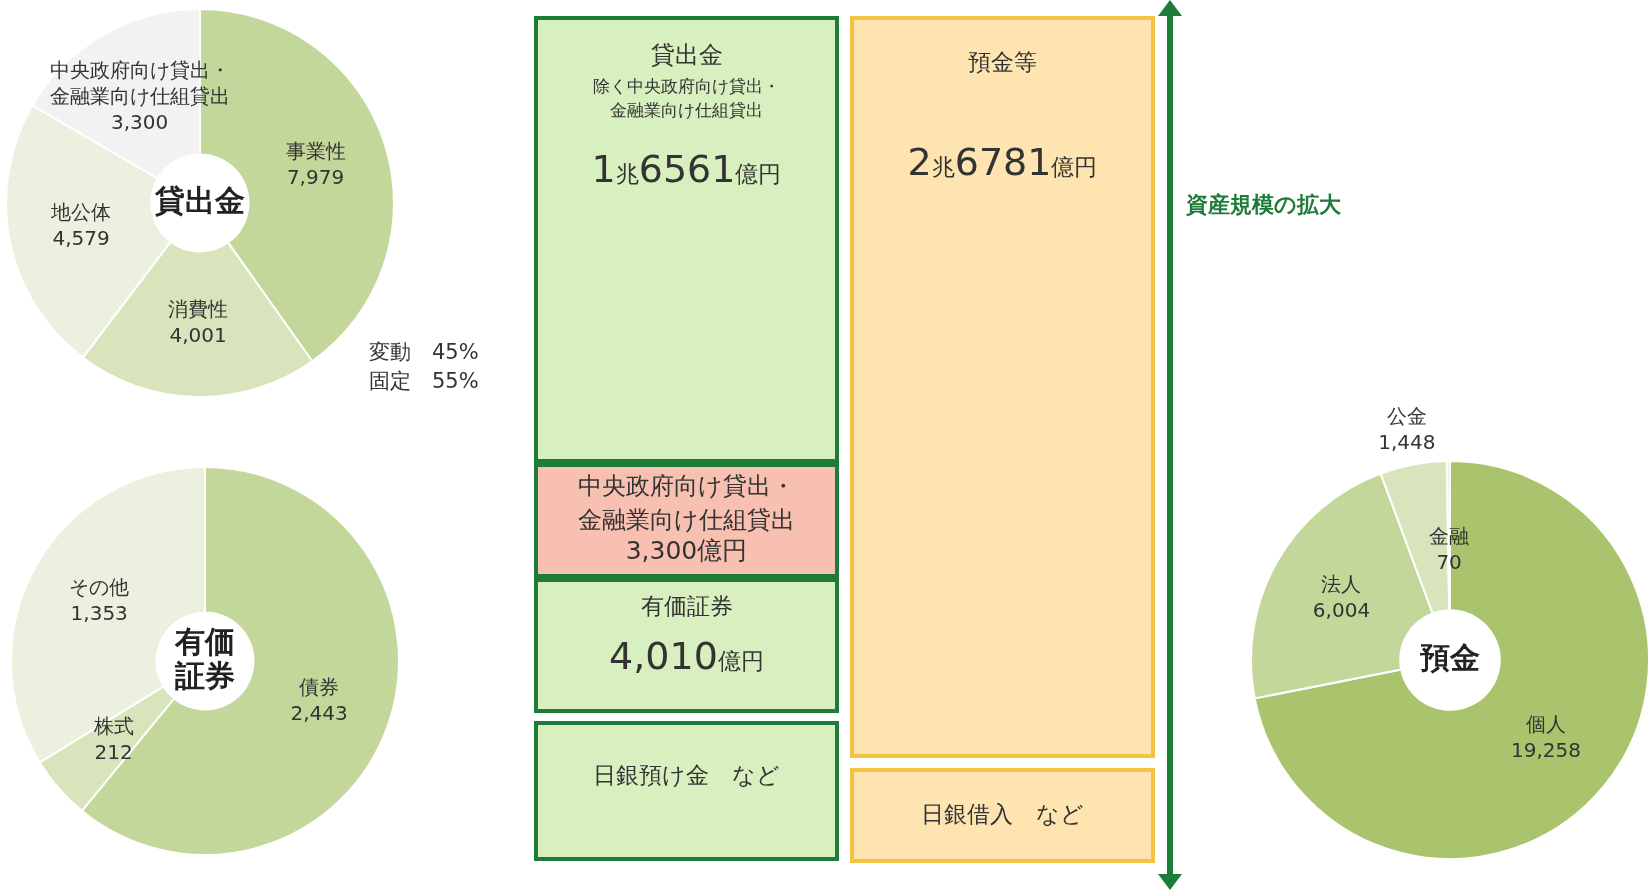 This screenshot has height=890, width=1651. Describe the element at coordinates (1341, 610) in the screenshot. I see `data-label: 6,004` at that location.